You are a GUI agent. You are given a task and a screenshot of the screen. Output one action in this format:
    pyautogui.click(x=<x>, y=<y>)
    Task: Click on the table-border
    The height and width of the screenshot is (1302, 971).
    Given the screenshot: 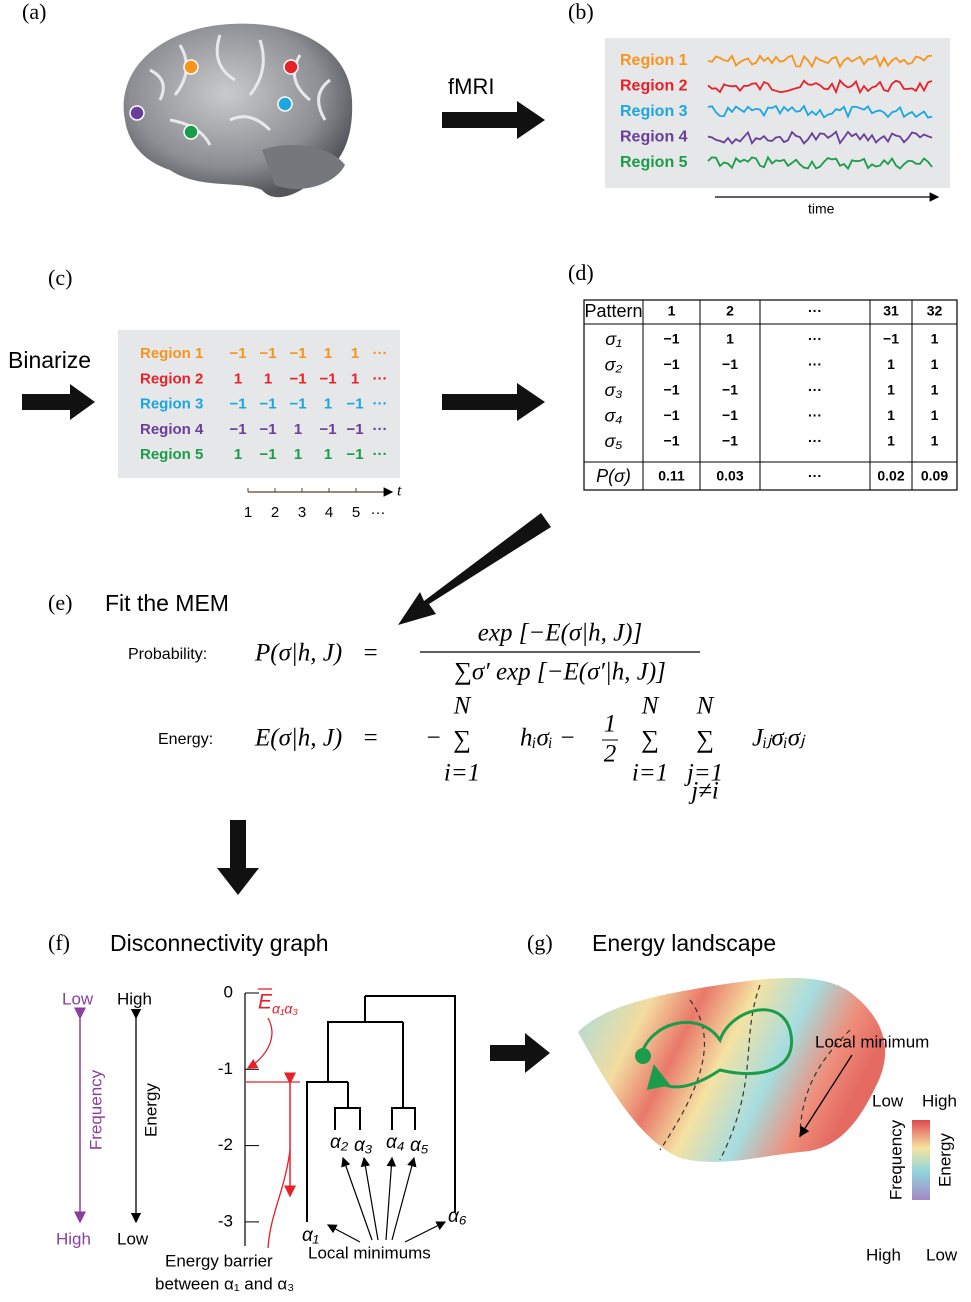 What is the action you would take?
    pyautogui.click(x=770, y=395)
    